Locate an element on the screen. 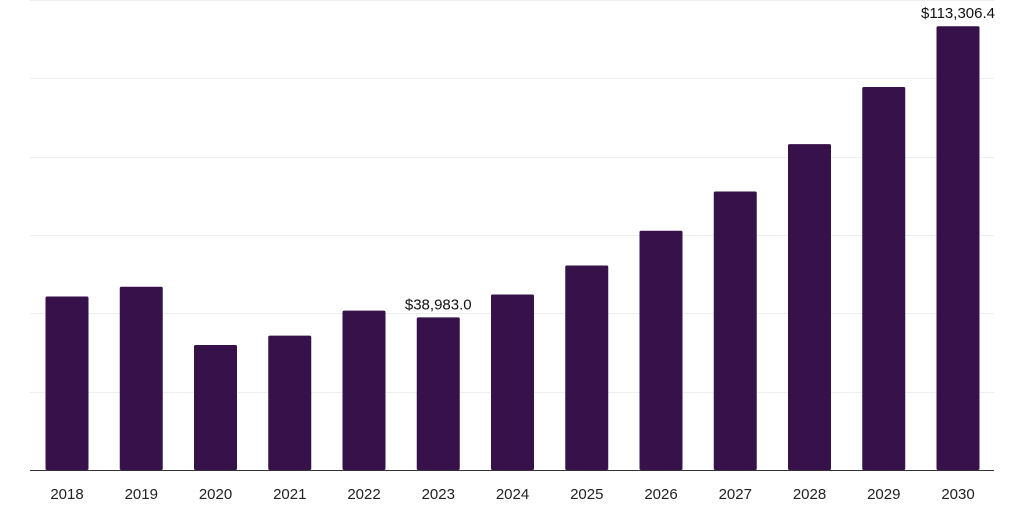  x-tick-label: 2021 is located at coordinates (289, 494).